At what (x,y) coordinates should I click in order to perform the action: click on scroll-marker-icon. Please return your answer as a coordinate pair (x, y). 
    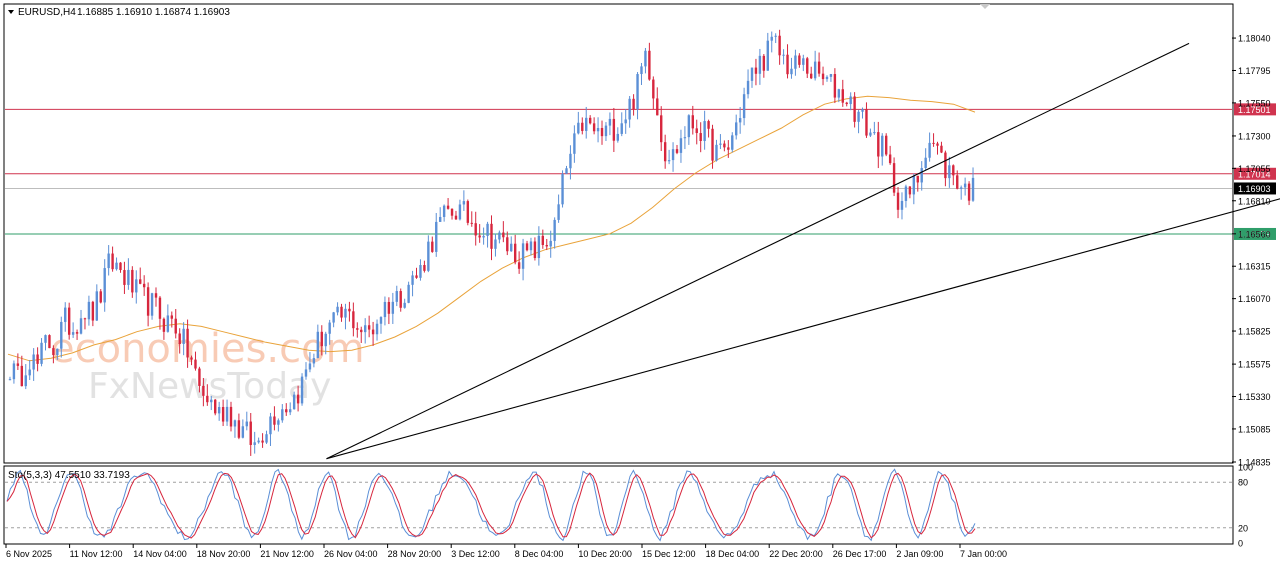
    Looking at the image, I should click on (985, 6).